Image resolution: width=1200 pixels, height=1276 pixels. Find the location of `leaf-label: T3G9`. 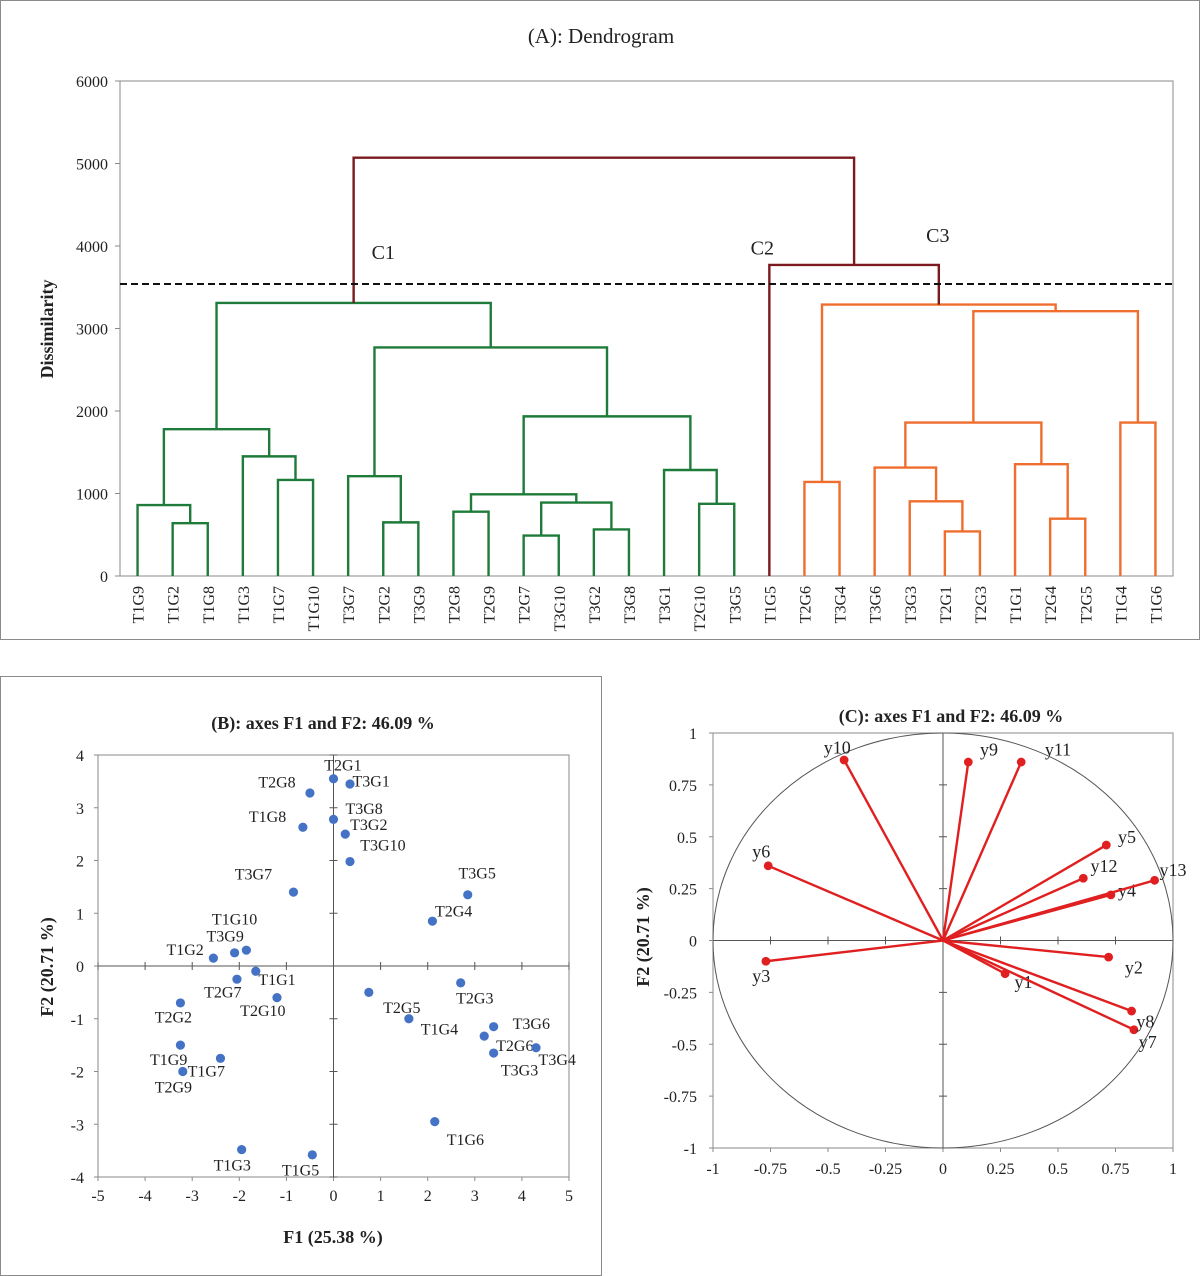

leaf-label: T3G9 is located at coordinates (419, 604).